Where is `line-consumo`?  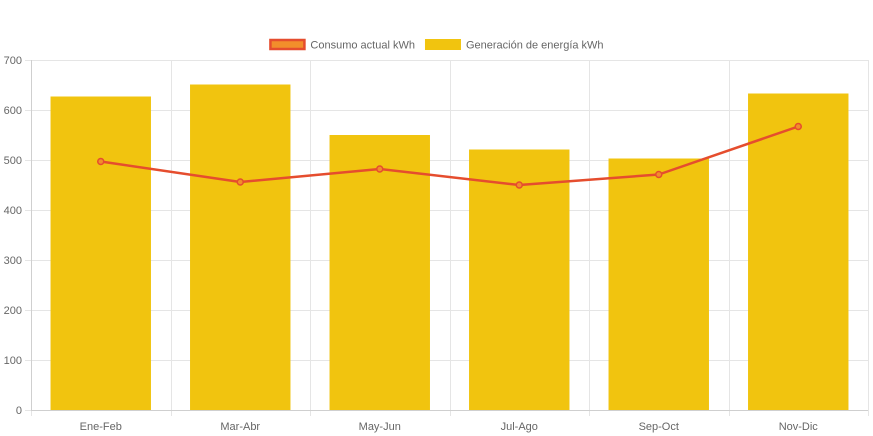
line-consumo is located at coordinates (449, 156).